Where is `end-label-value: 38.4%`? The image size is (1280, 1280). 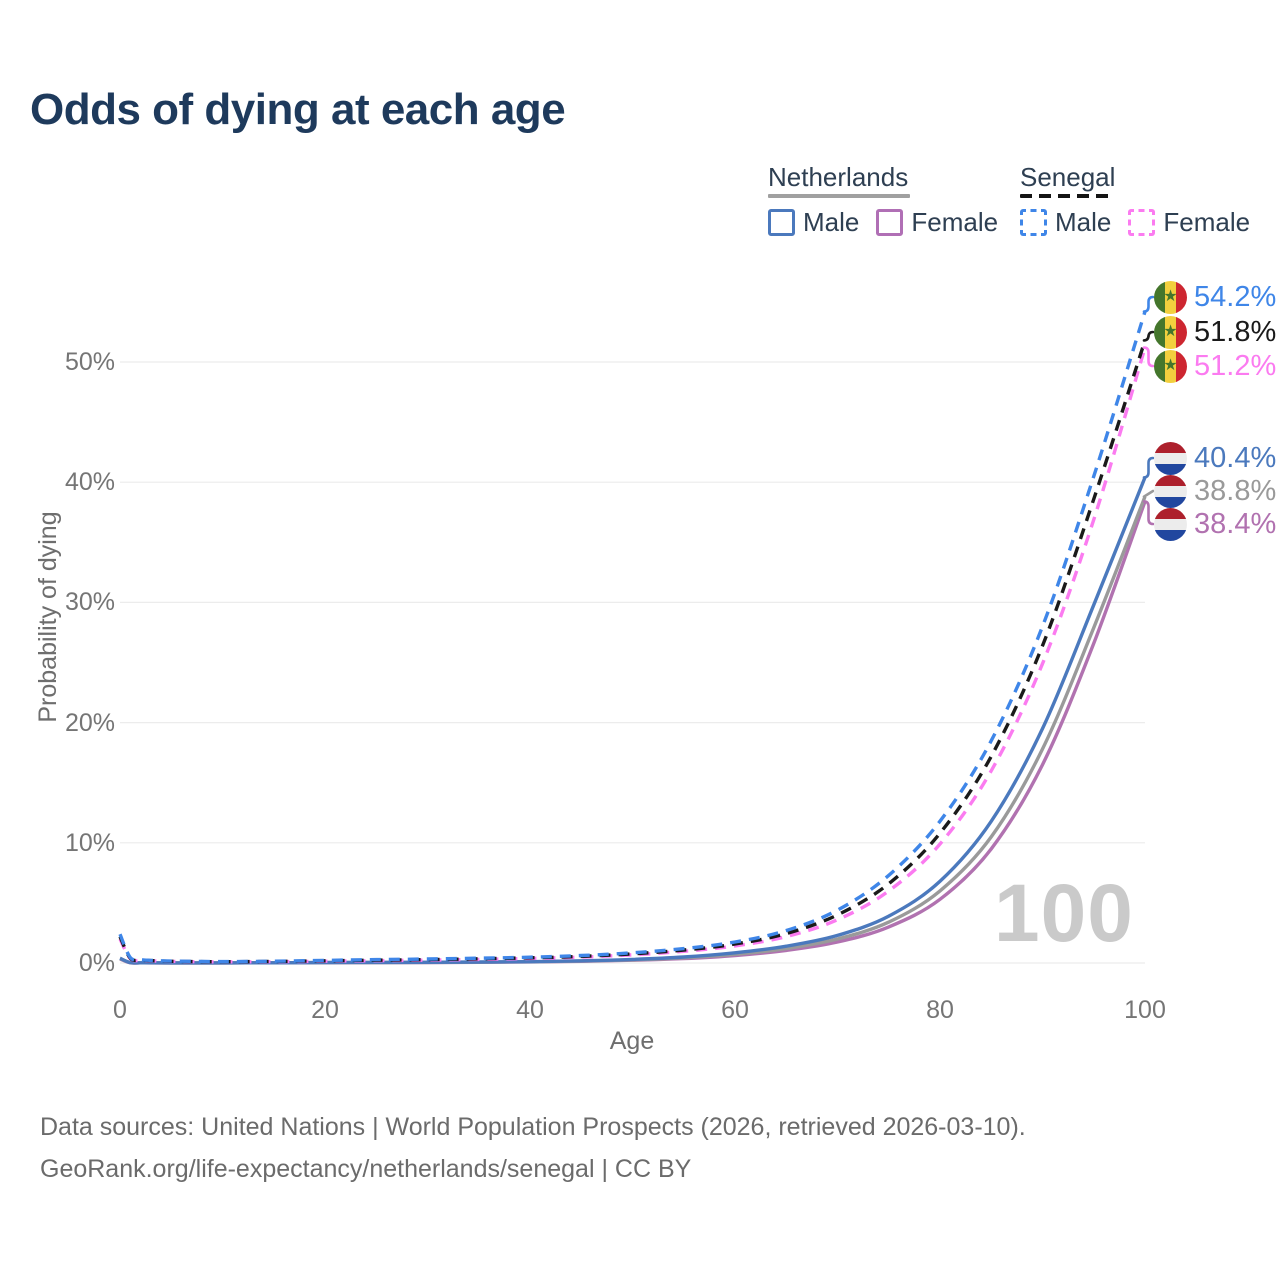
end-label-value: 38.4% is located at coordinates (1235, 524).